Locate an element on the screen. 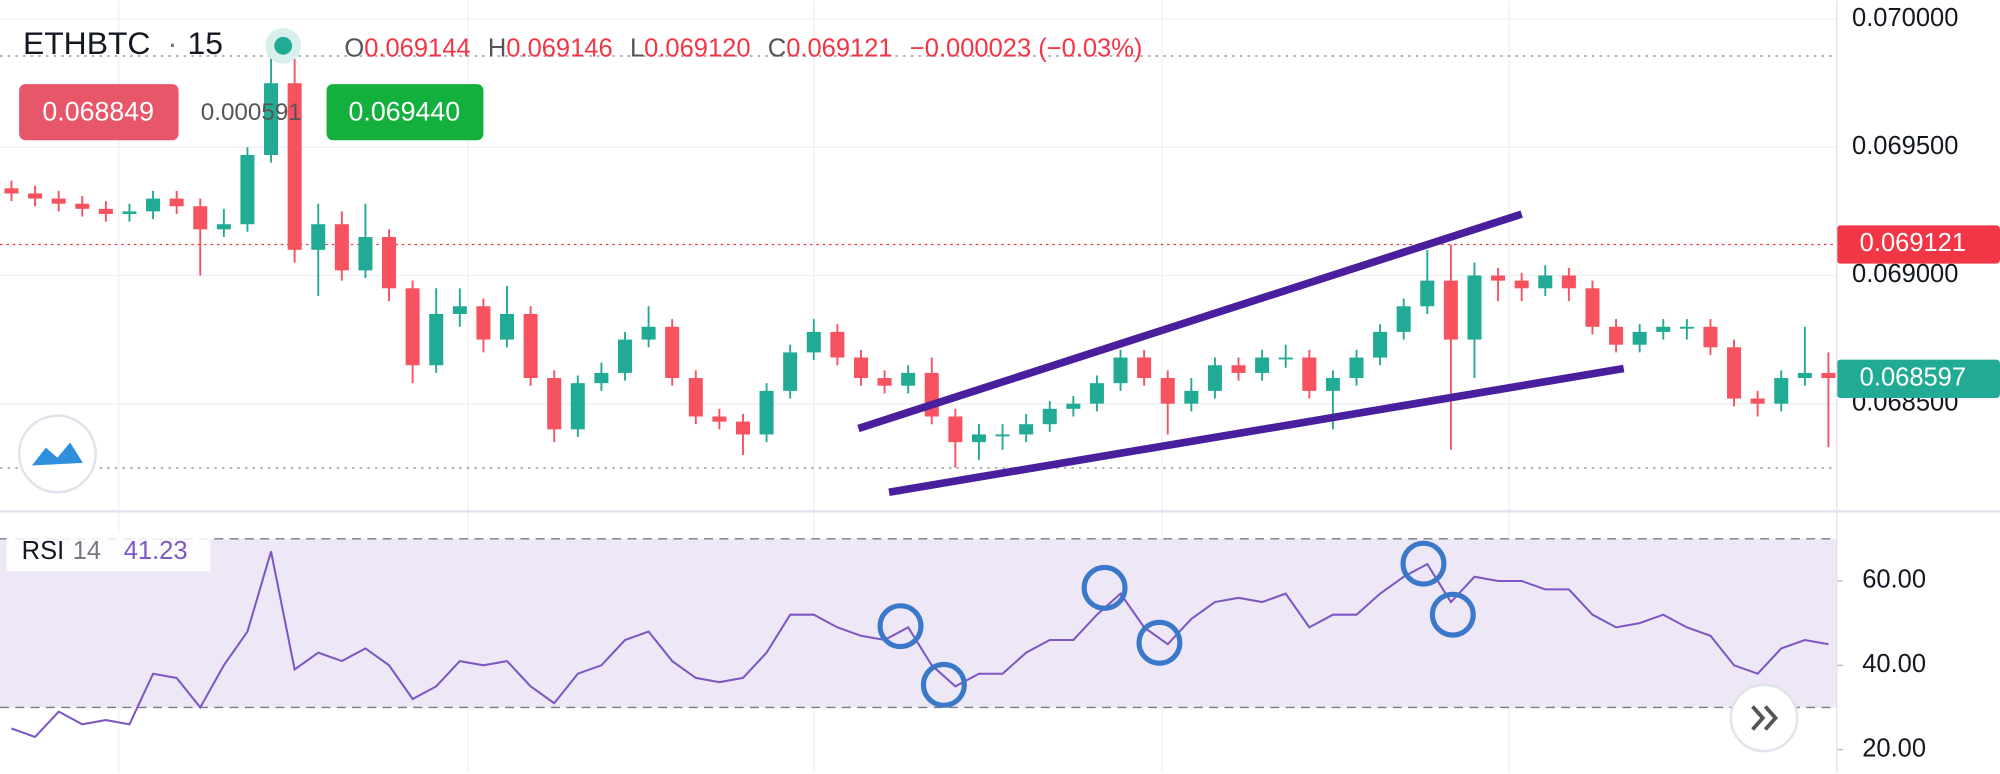 Image resolution: width=2000 pixels, height=774 pixels. scroll-button is located at coordinates (1764, 718).